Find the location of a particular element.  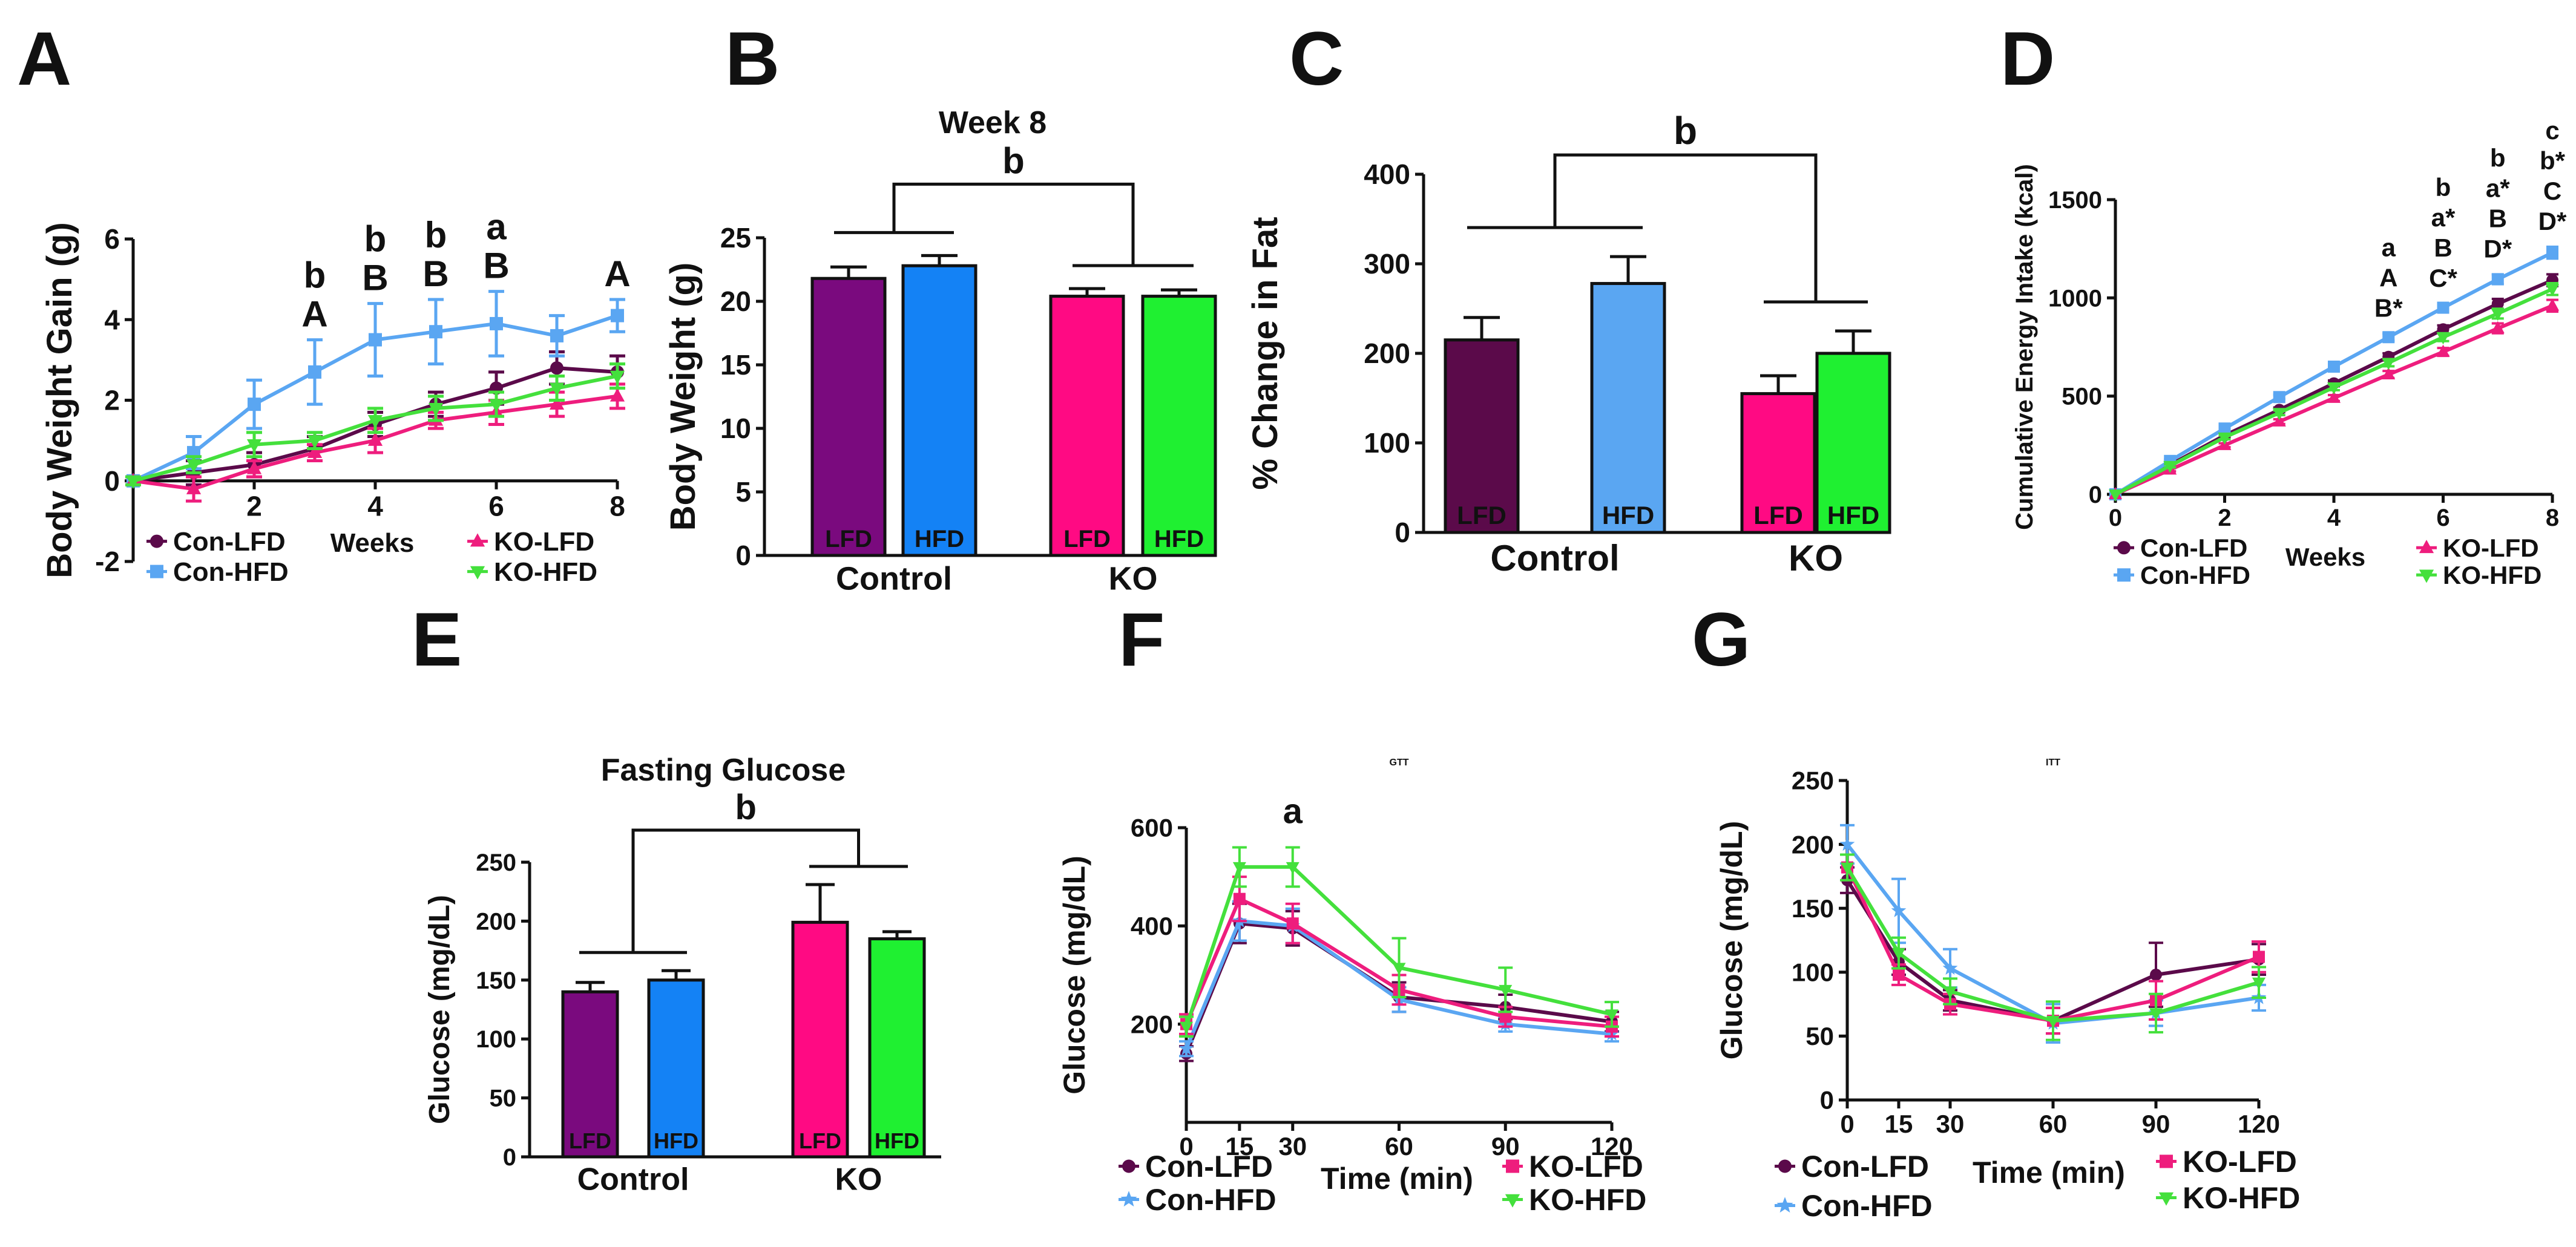

legend-label: Con-LFD is located at coordinates (2193, 548).